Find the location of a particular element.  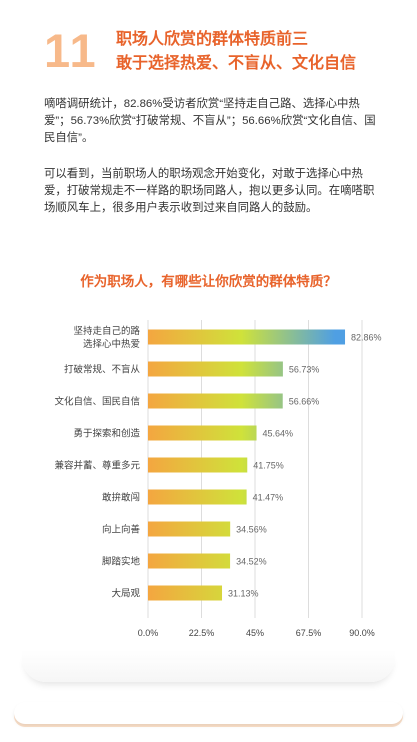

section-title-line-1: 职场人欣赏的群体特质前三 is located at coordinates (212, 39).